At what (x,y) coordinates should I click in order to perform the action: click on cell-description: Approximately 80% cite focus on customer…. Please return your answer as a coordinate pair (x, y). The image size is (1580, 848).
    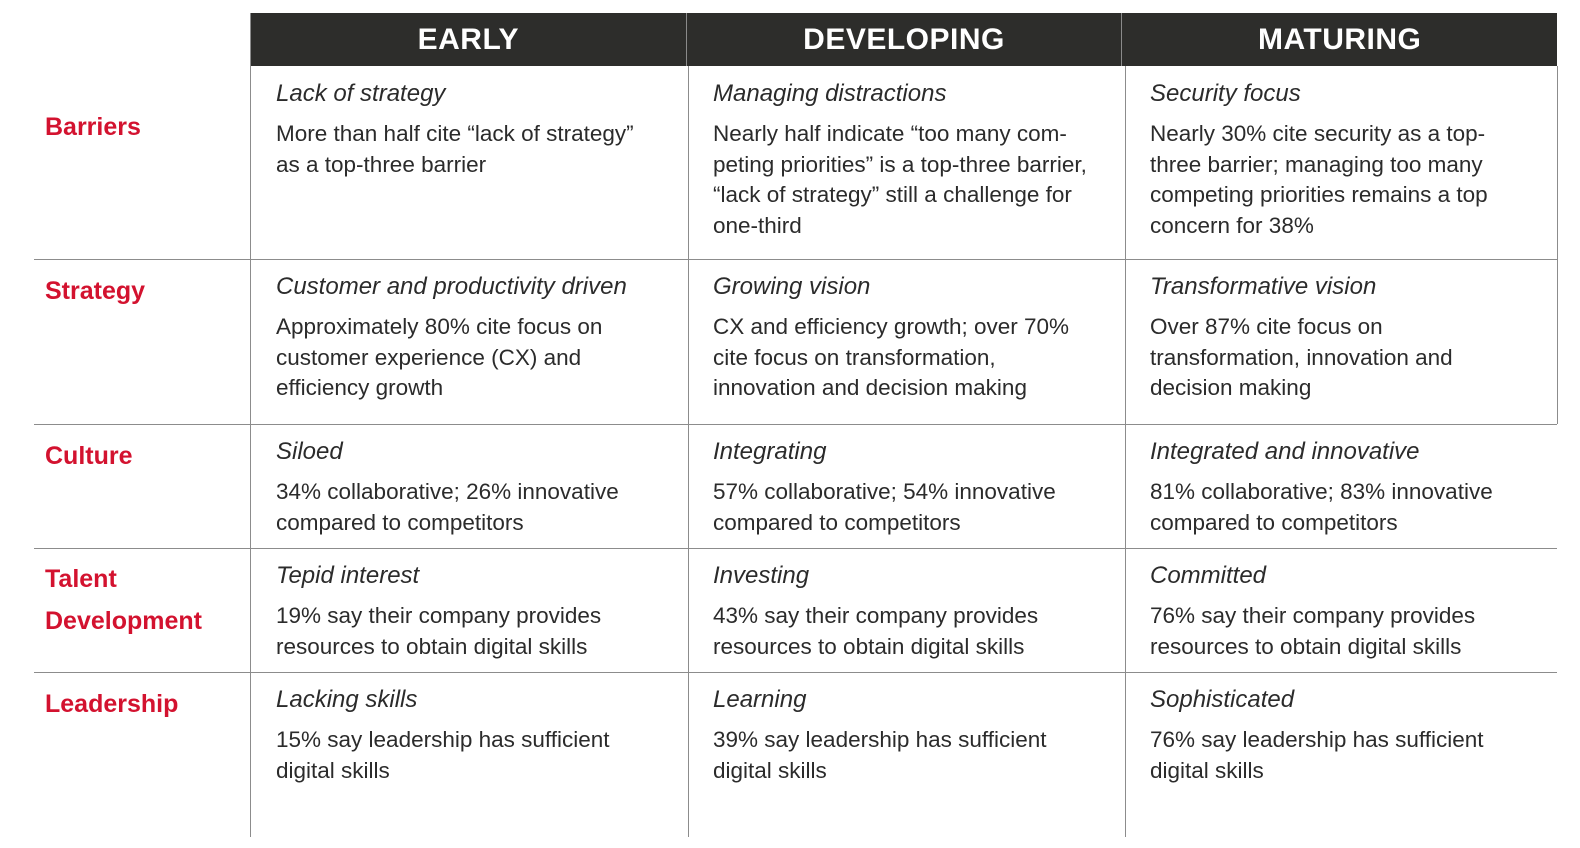
    Looking at the image, I should click on (476, 358).